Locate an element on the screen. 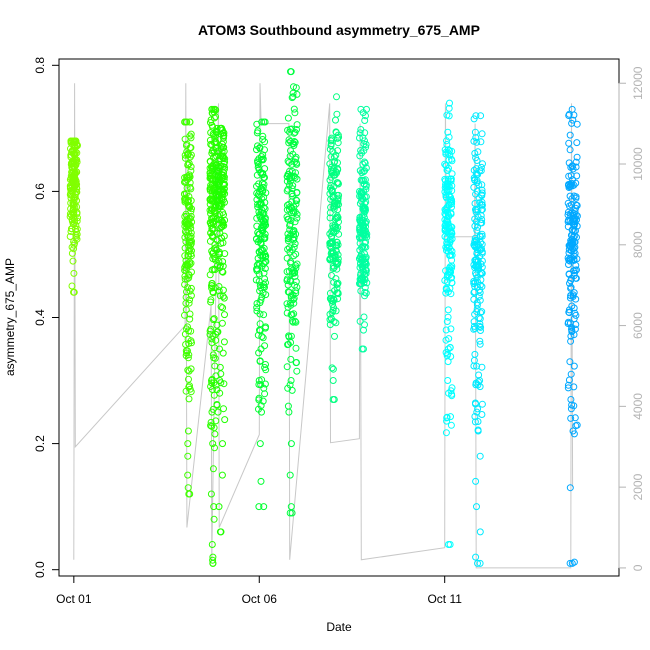  right-y-axis: 0 2000 4000 6000 8000 10000 12000 is located at coordinates (631, 318).